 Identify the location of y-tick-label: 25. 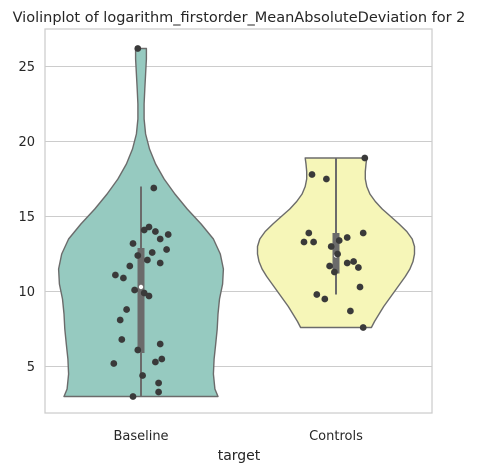
(26, 67).